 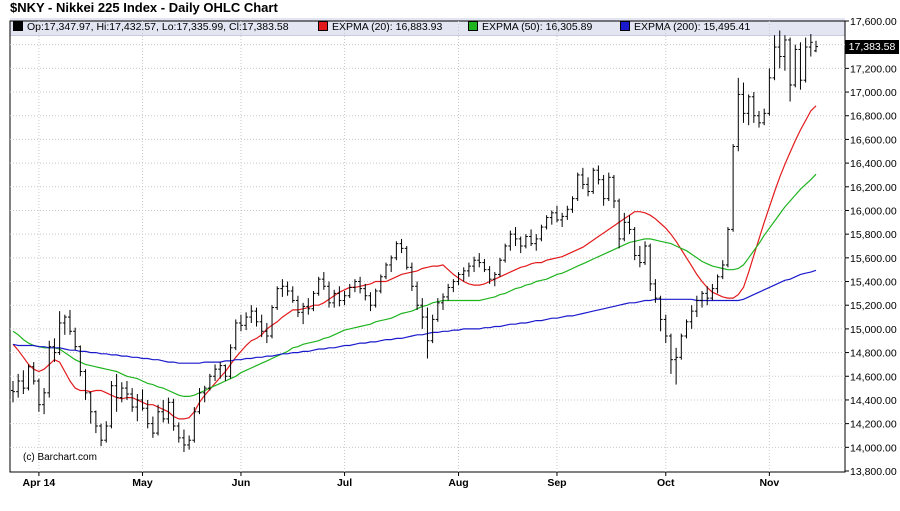 What do you see at coordinates (873, 22) in the screenshot?
I see `y-tick-label: 17,600.00` at bounding box center [873, 22].